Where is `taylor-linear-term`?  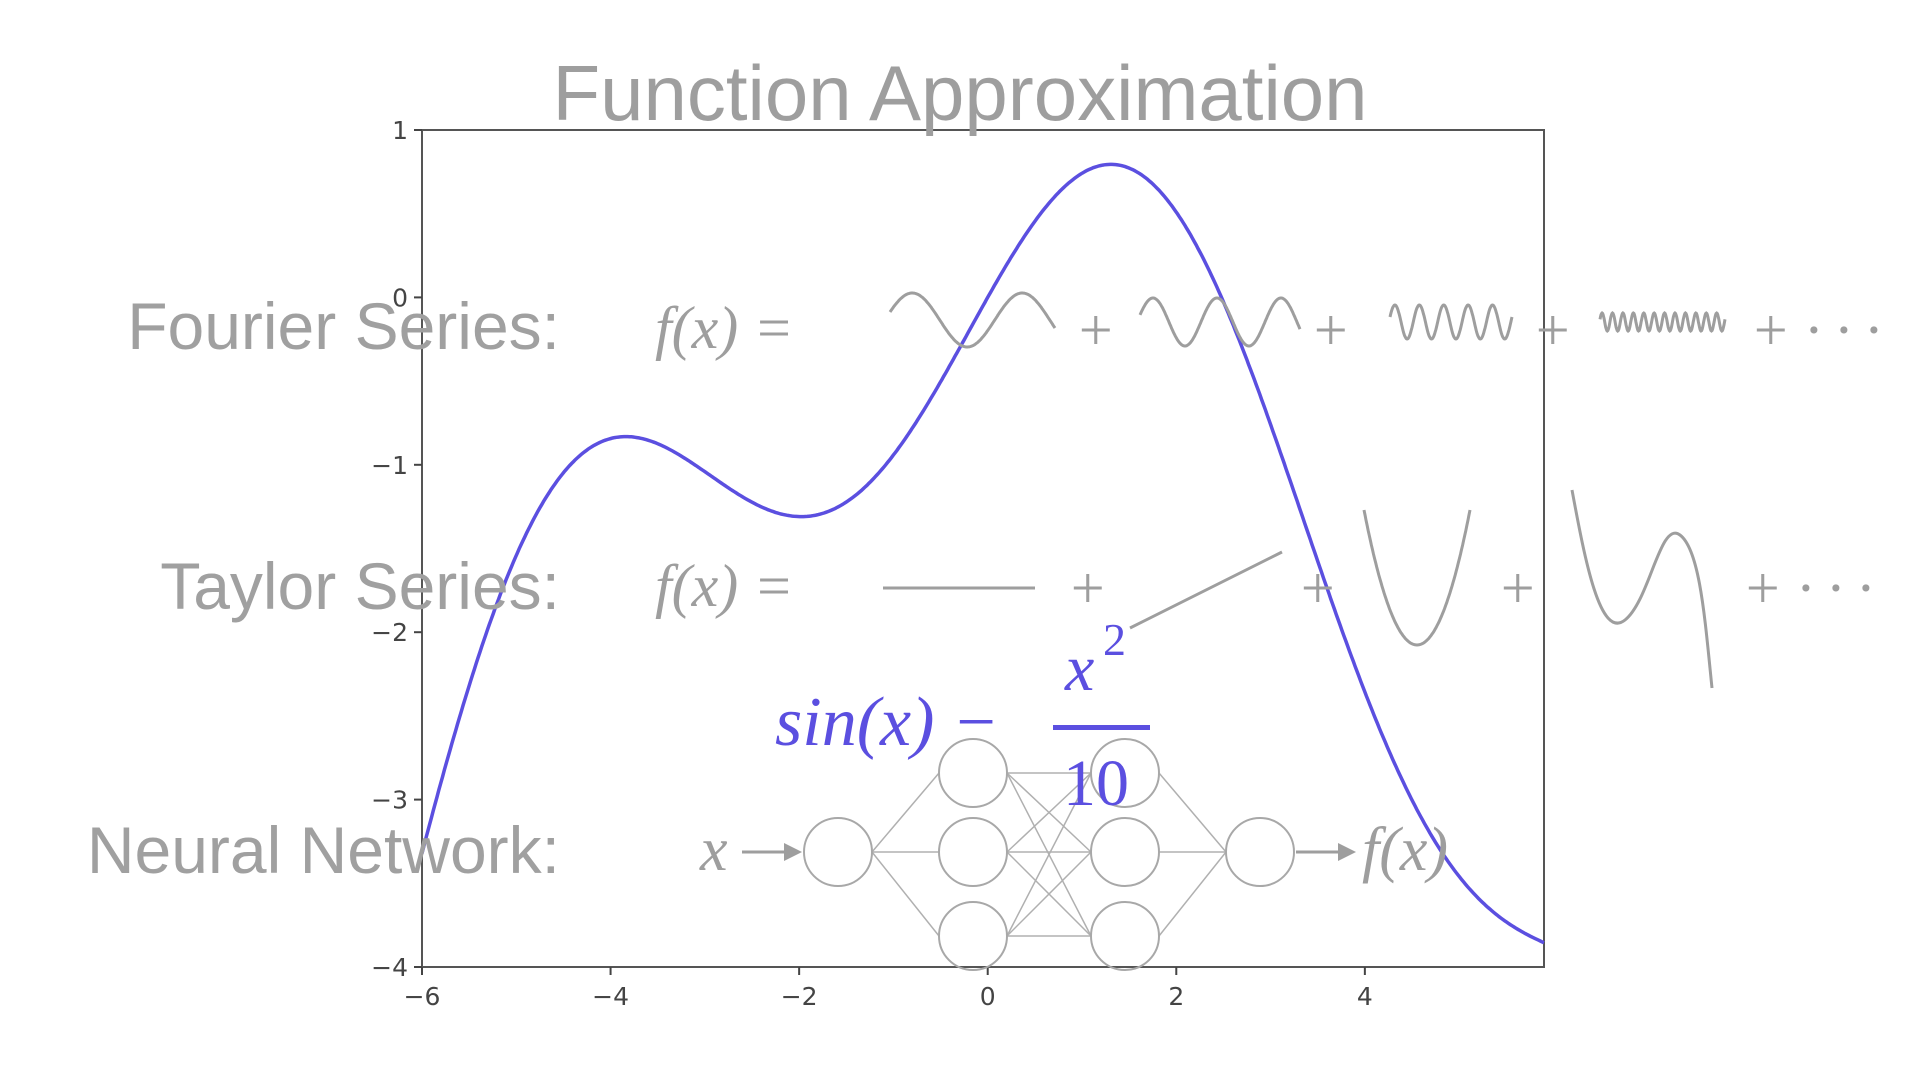
taylor-linear-term is located at coordinates (1206, 590).